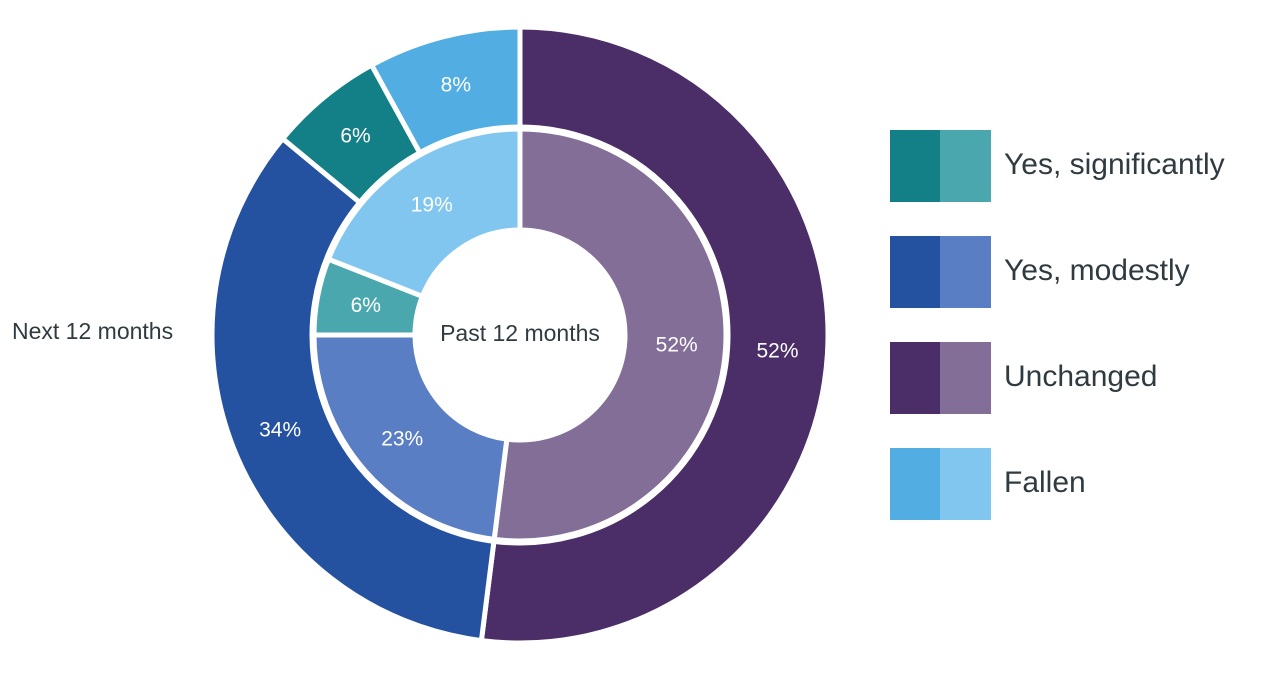 The width and height of the screenshot is (1280, 679). Describe the element at coordinates (777, 351) in the screenshot. I see `outer-data-label-unchanged: 52%` at that location.